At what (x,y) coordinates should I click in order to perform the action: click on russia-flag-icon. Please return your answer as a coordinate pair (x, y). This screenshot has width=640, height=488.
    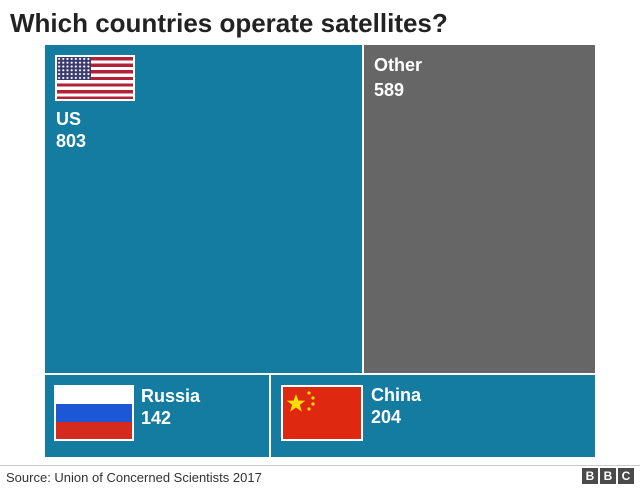
    Looking at the image, I should click on (94, 413).